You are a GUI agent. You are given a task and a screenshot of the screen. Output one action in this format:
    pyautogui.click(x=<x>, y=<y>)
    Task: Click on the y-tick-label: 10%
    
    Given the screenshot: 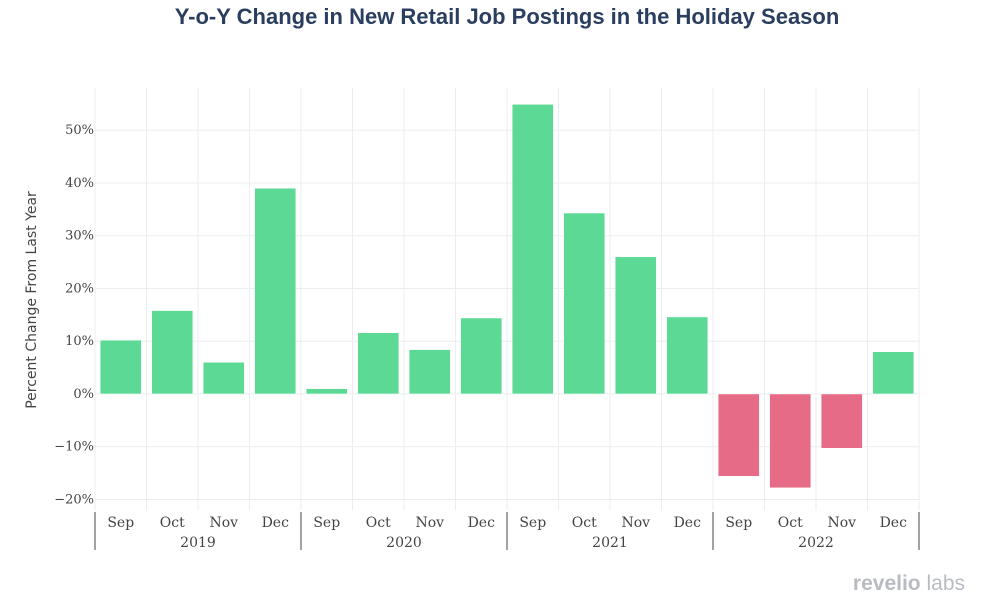 What is the action you would take?
    pyautogui.click(x=79, y=341)
    